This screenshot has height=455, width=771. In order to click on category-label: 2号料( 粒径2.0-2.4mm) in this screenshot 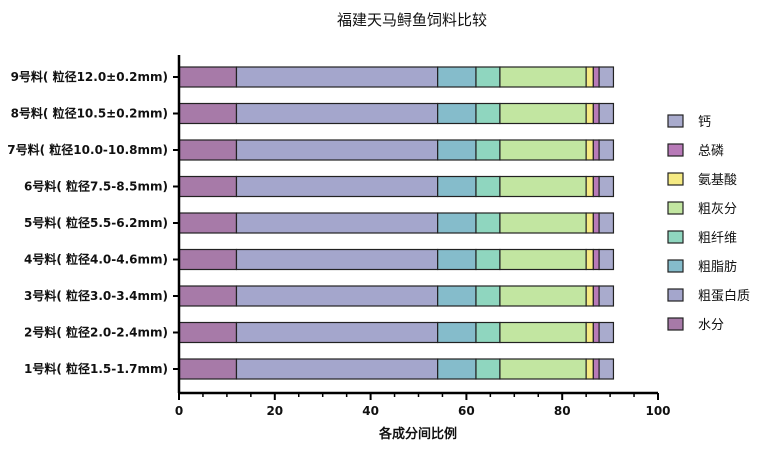, I will do `click(96, 332)`.